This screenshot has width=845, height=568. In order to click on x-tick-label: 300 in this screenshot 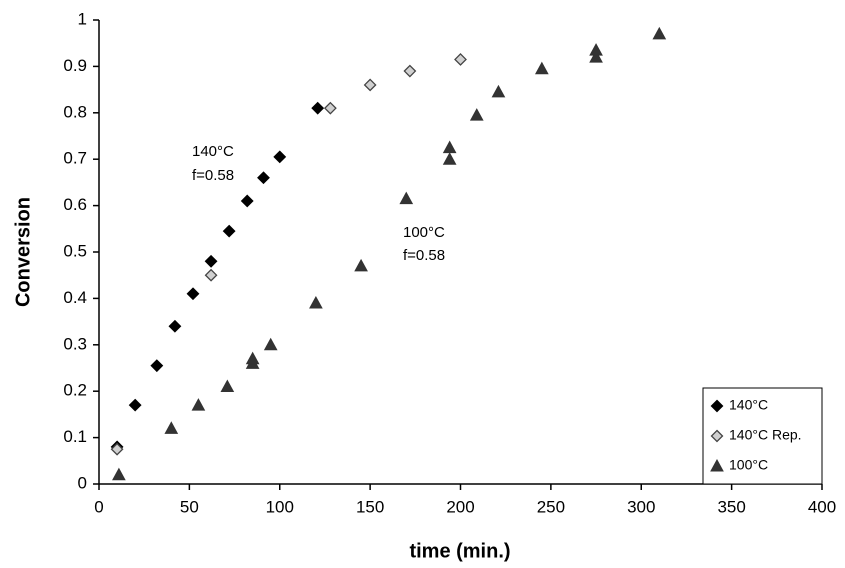, I will do `click(641, 506)`.